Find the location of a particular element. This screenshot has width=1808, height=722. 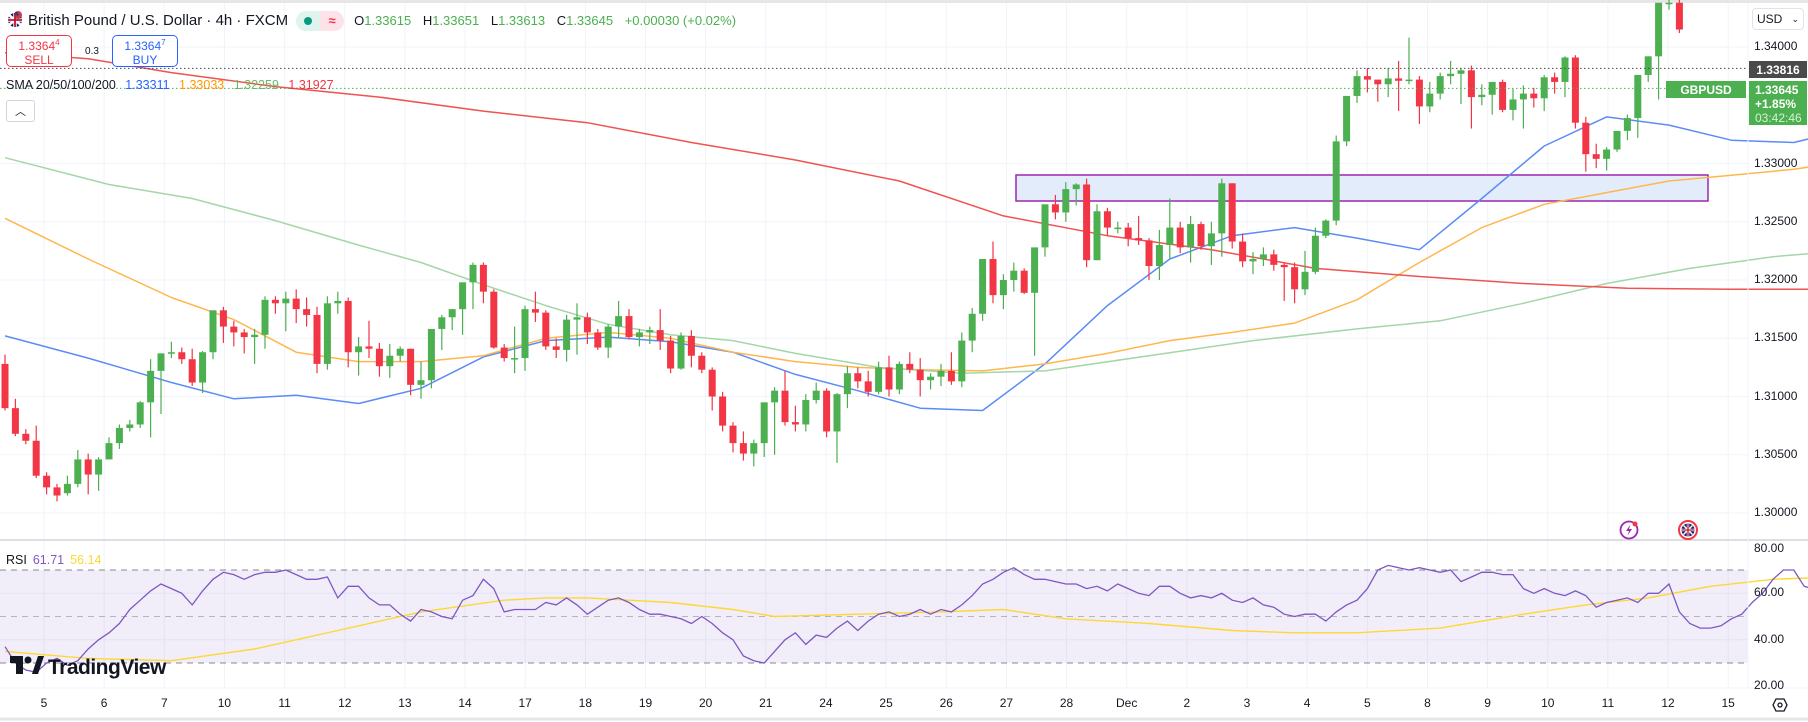

sma50-value: 1.33033 is located at coordinates (202, 85).